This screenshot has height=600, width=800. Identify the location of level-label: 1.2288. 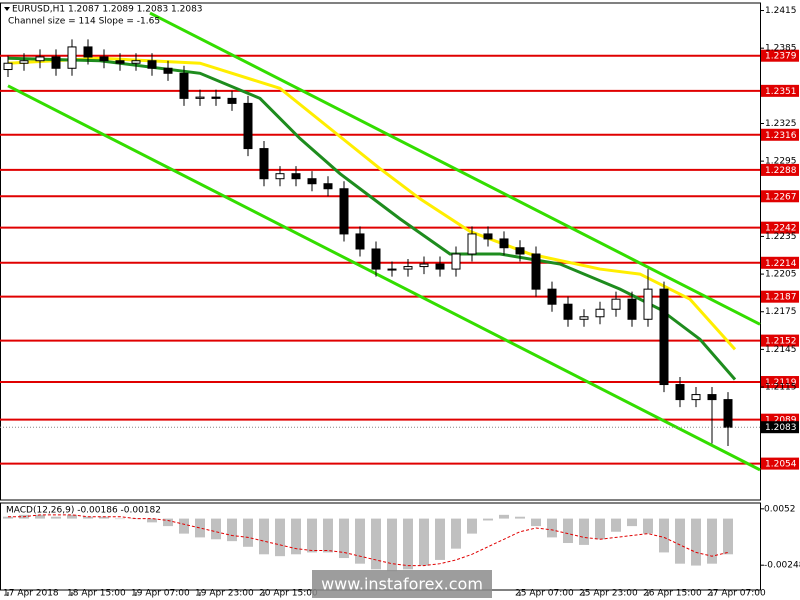
(781, 171).